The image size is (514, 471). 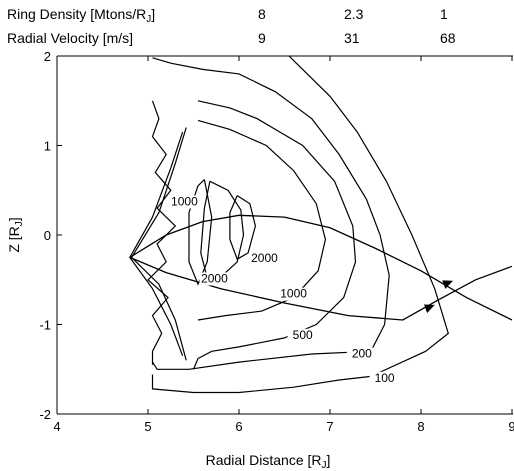 I want to click on contour-label: 100, so click(x=385, y=378).